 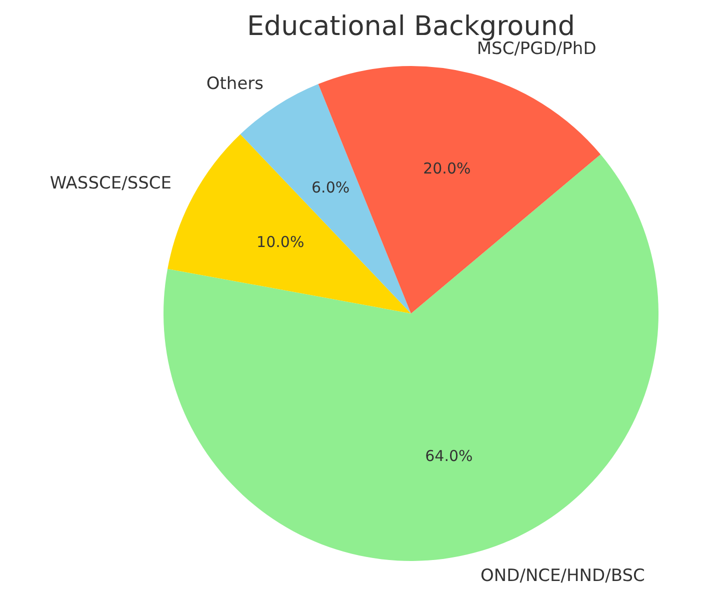 What do you see at coordinates (449, 455) in the screenshot?
I see `data-label: 64.0%` at bounding box center [449, 455].